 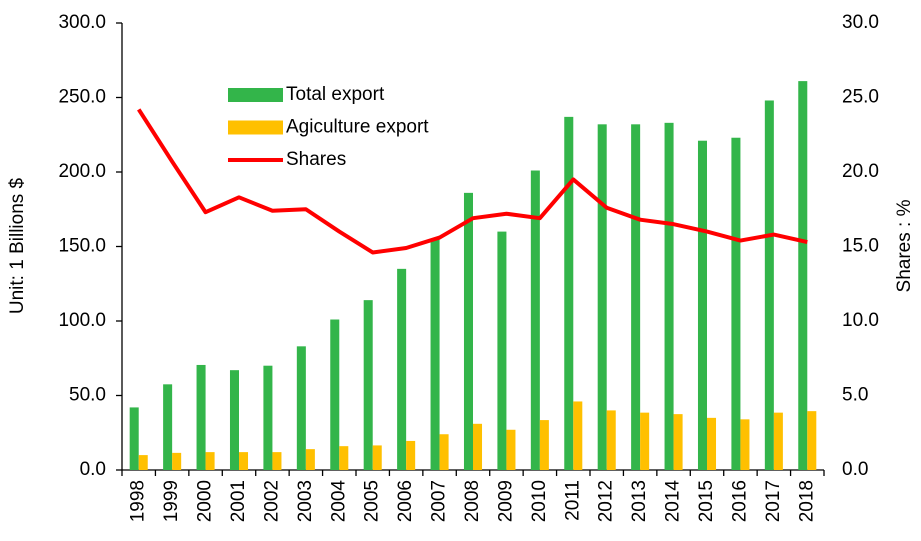 What do you see at coordinates (82, 22) in the screenshot?
I see `y-tick-label: 300.0` at bounding box center [82, 22].